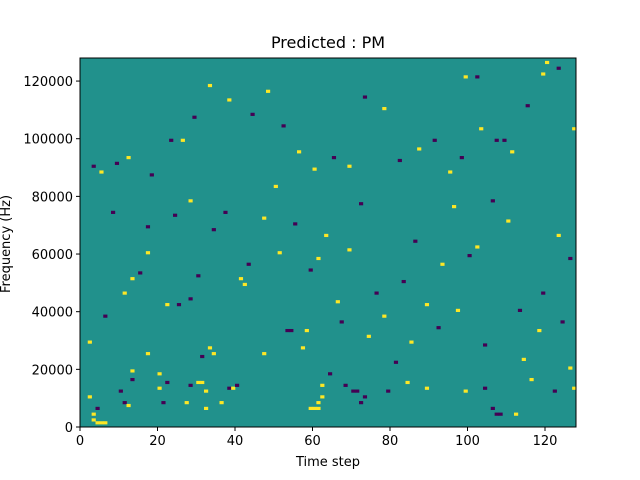 This screenshot has width=640, height=480. I want to click on x-axis: 0 20 40 60 80 100 120, so click(317, 438).